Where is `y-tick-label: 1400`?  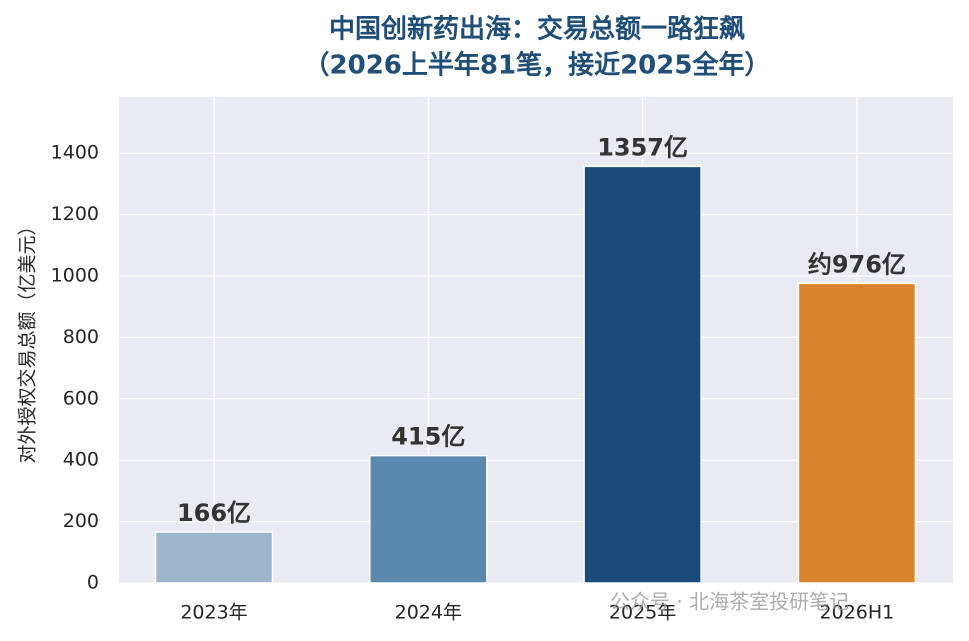 y-tick-label: 1400 is located at coordinates (75, 153).